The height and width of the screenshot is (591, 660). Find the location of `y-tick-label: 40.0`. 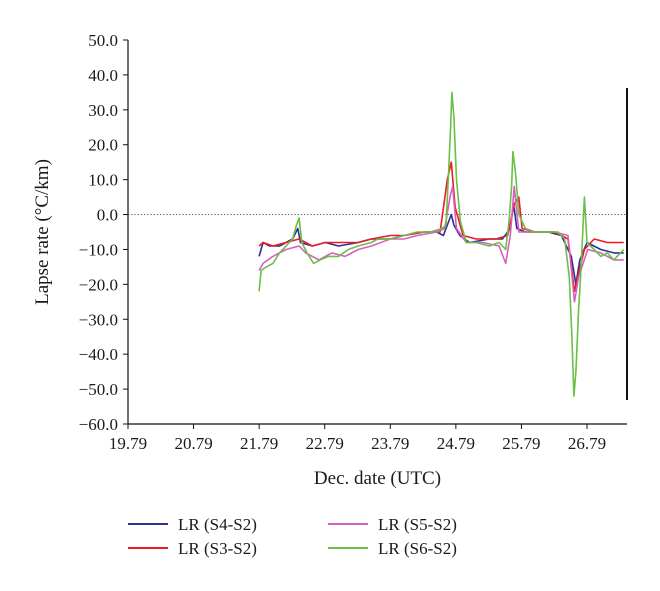

y-tick-label: 40.0 is located at coordinates (103, 75).